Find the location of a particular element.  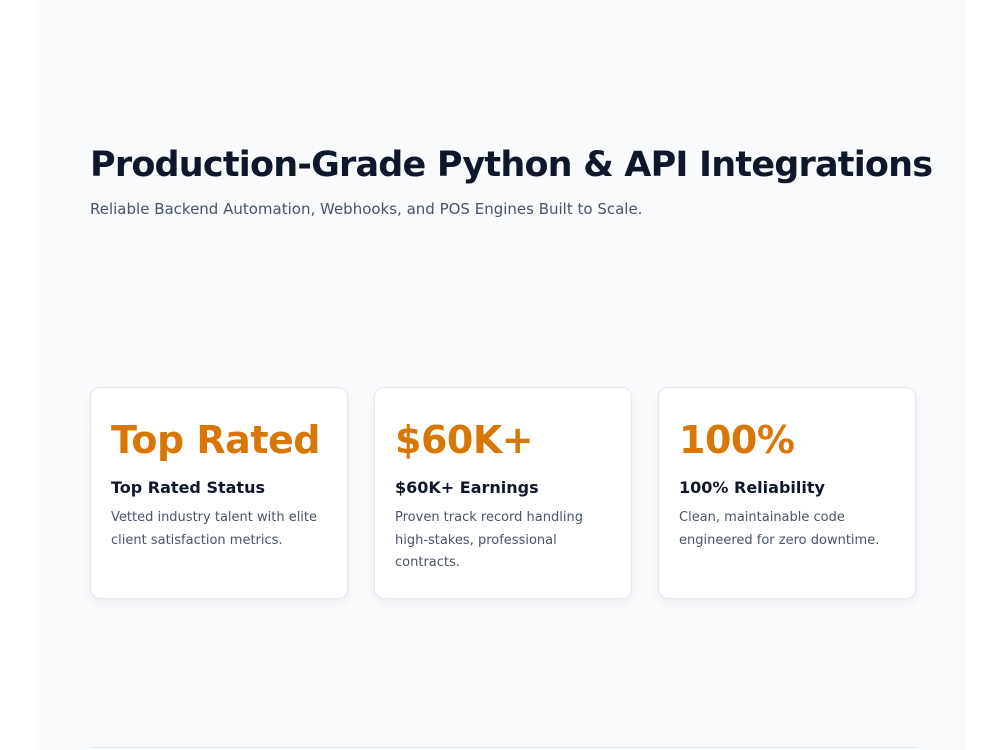

stat-metric: 100% is located at coordinates (737, 440).